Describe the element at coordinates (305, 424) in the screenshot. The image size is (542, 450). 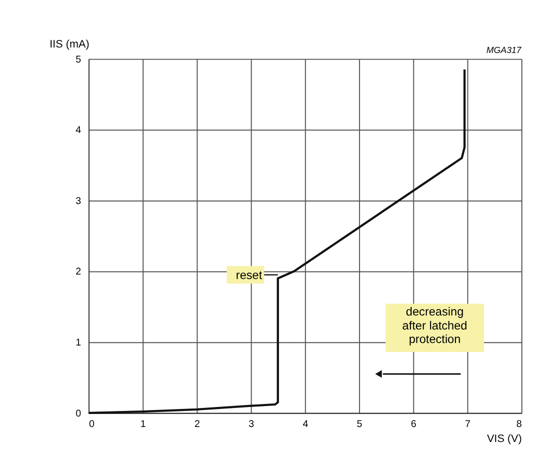
I see `x-tick-label: 4` at that location.